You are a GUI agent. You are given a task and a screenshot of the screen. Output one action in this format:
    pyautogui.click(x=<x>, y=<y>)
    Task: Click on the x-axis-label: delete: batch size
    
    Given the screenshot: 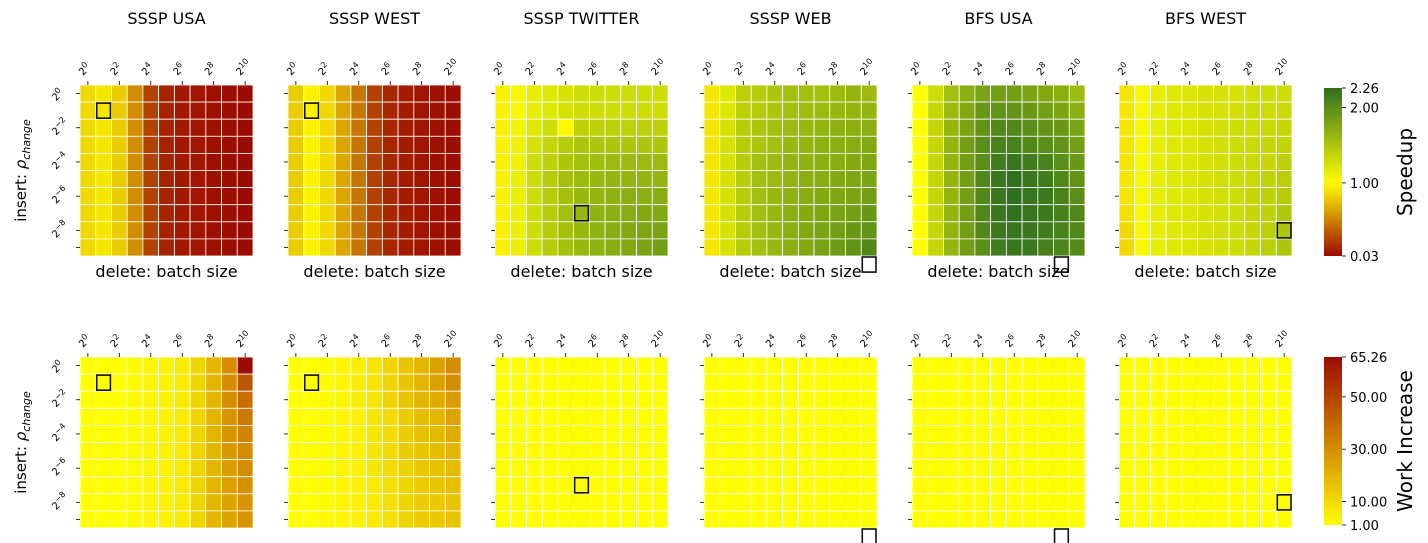 What is the action you would take?
    pyautogui.click(x=581, y=271)
    